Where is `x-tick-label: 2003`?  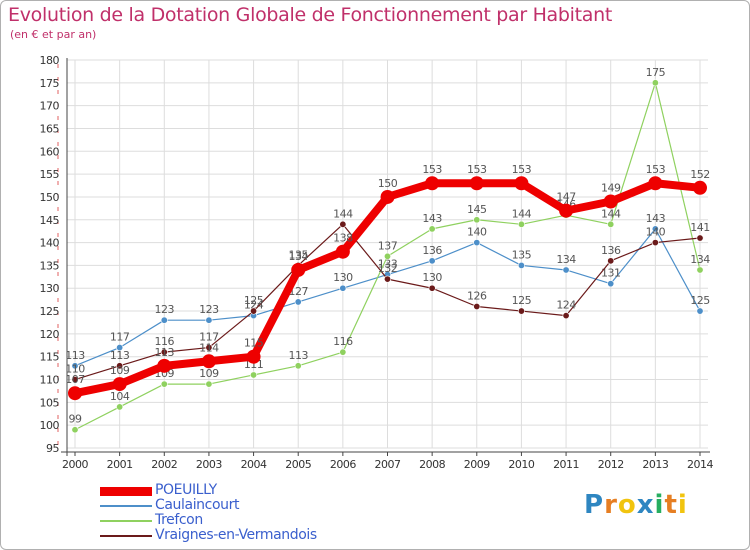 x-tick-label: 2003 is located at coordinates (209, 464).